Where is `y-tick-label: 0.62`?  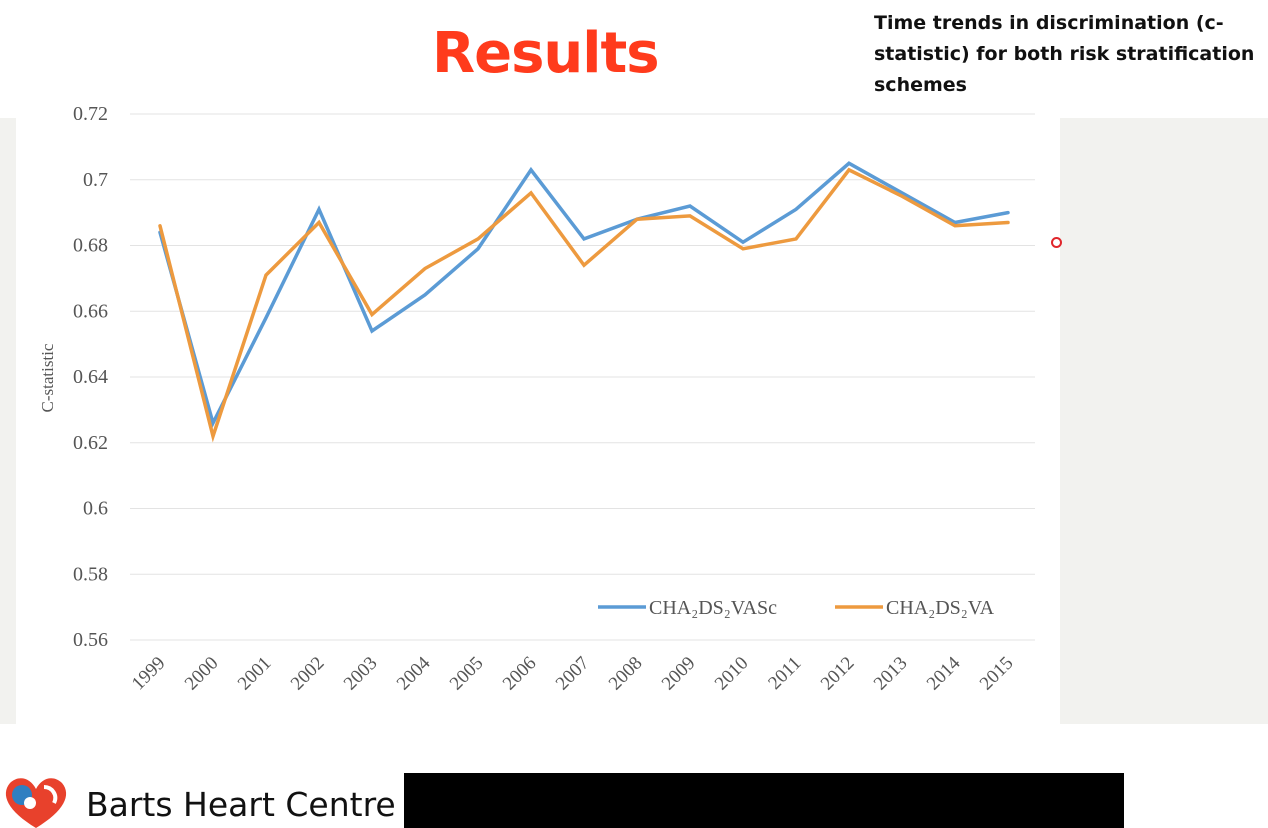 y-tick-label: 0.62 is located at coordinates (90, 443).